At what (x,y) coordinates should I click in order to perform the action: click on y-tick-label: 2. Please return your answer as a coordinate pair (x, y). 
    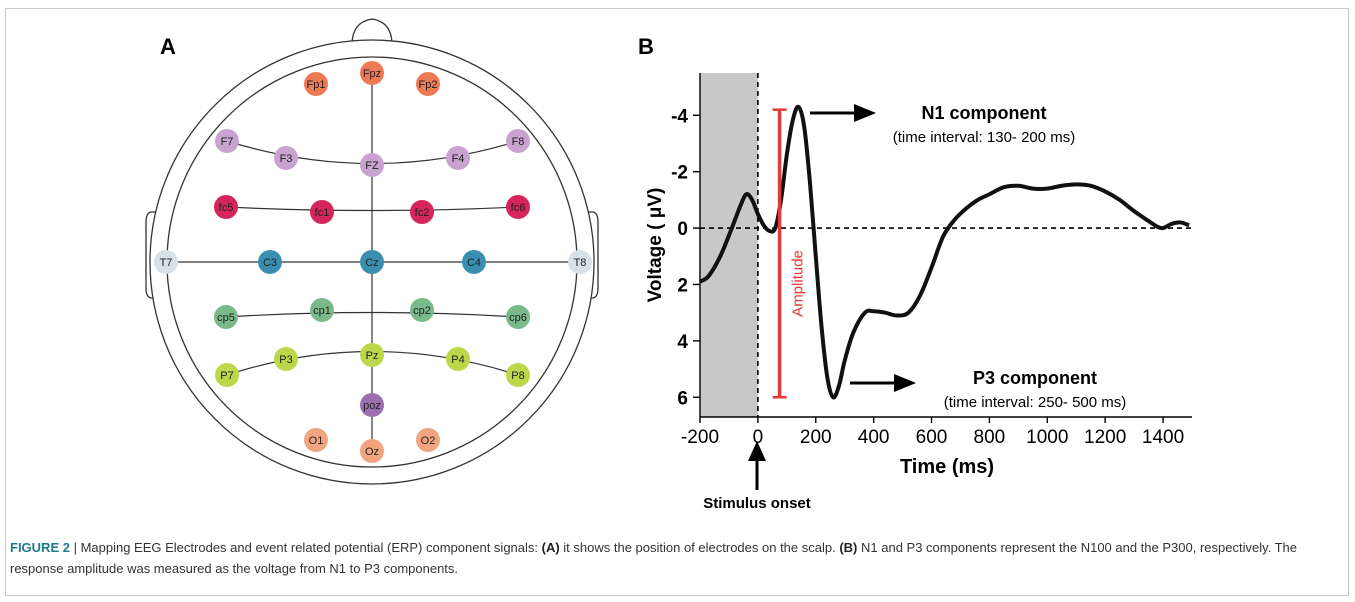
    Looking at the image, I should click on (682, 285).